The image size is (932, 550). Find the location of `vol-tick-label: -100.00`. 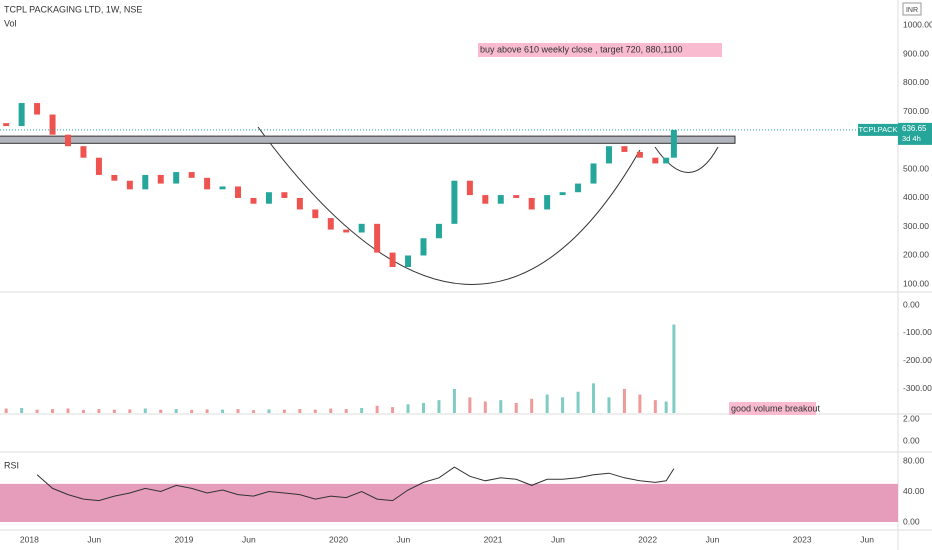

vol-tick-label: -100.00 is located at coordinates (917, 332).